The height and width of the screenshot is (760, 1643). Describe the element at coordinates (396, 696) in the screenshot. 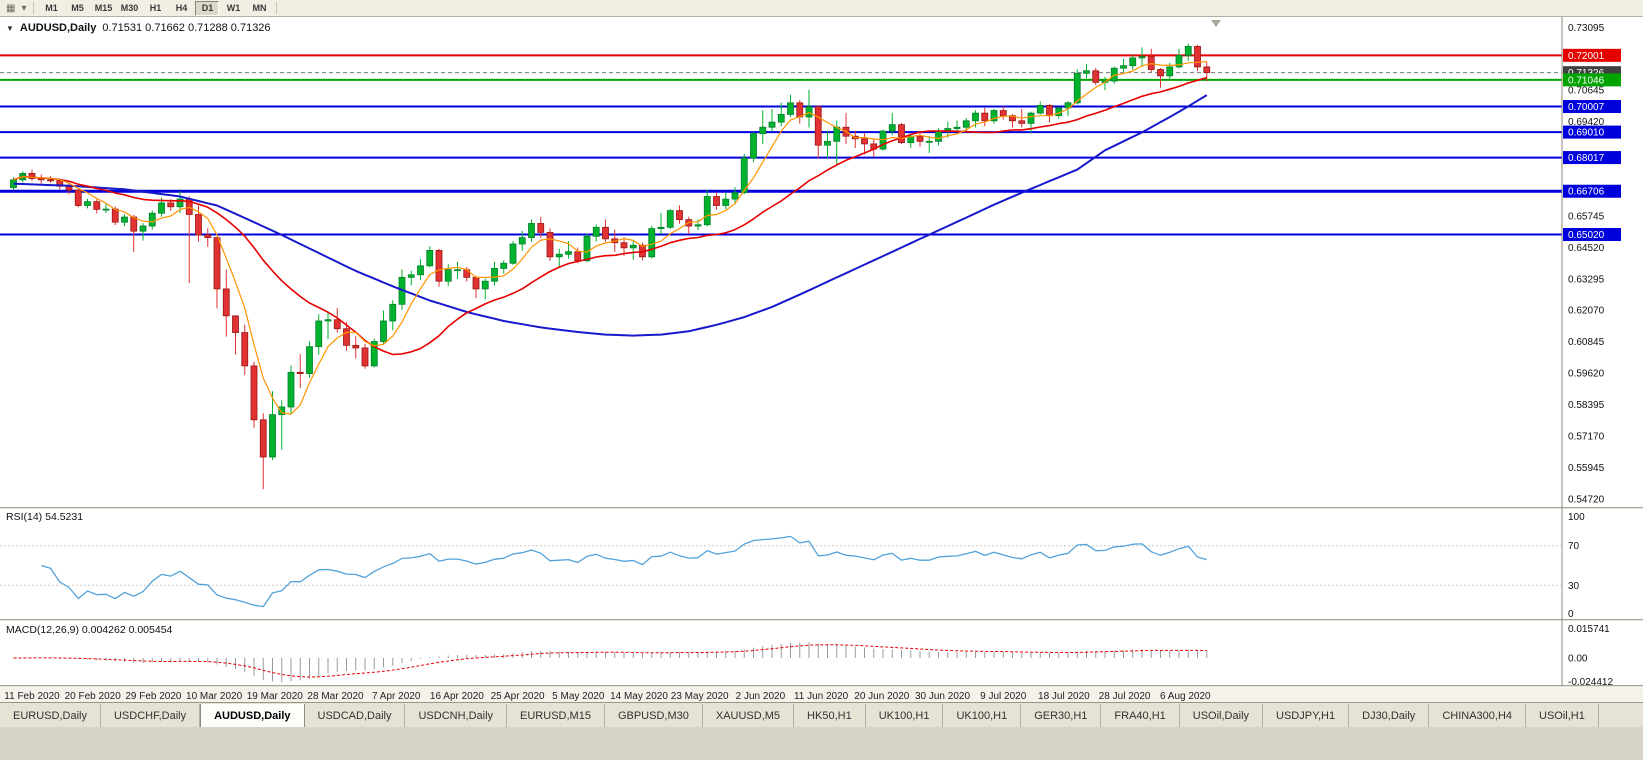

I see `date-label: 7 Apr 2020` at that location.